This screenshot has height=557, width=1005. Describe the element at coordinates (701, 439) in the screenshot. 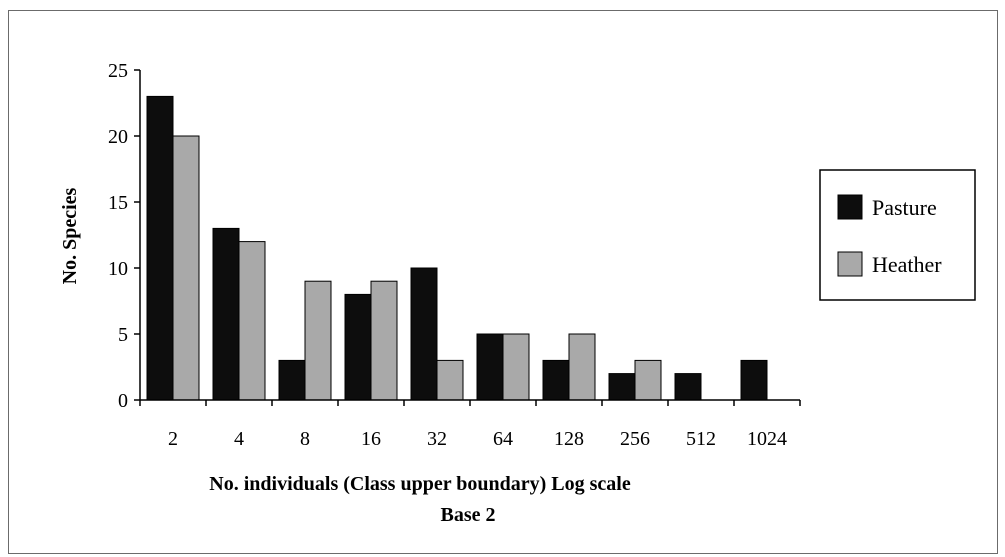

I see `x-tick-label: 512` at that location.